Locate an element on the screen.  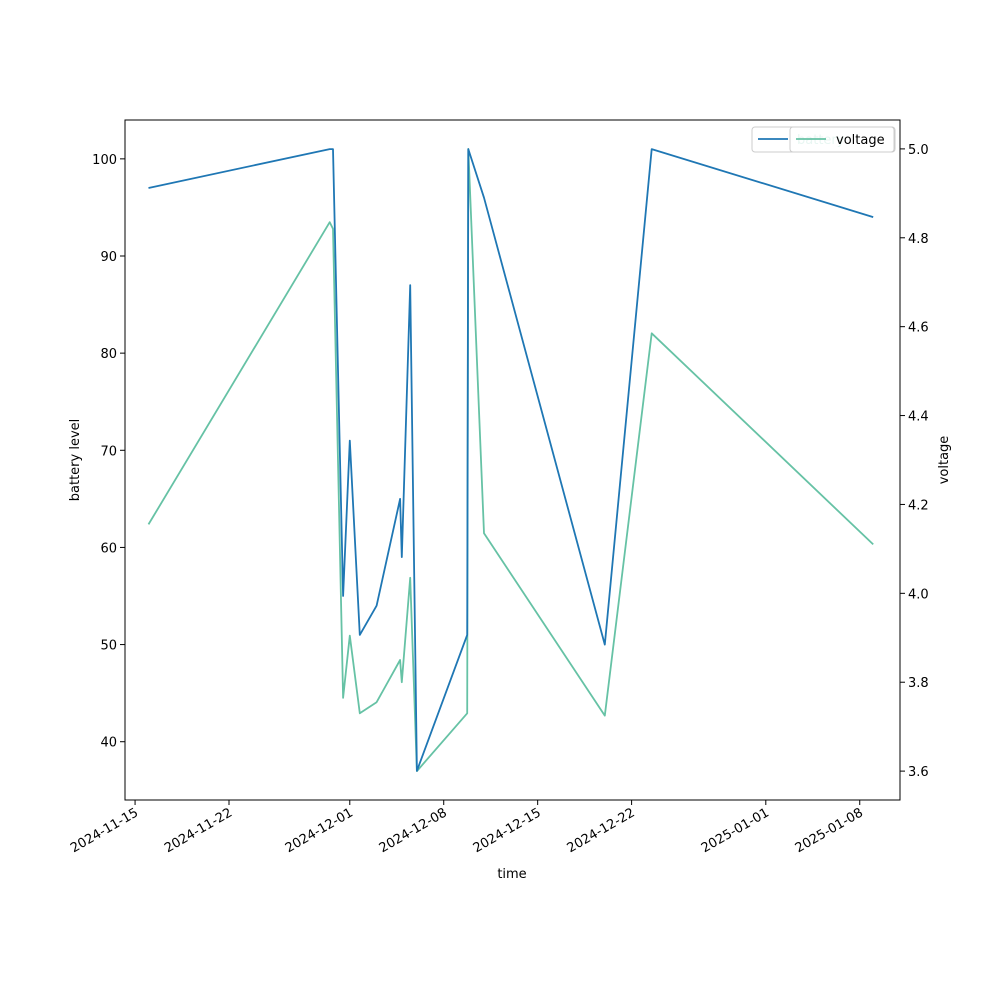
right-tick-label: 4.0 is located at coordinates (918, 594).